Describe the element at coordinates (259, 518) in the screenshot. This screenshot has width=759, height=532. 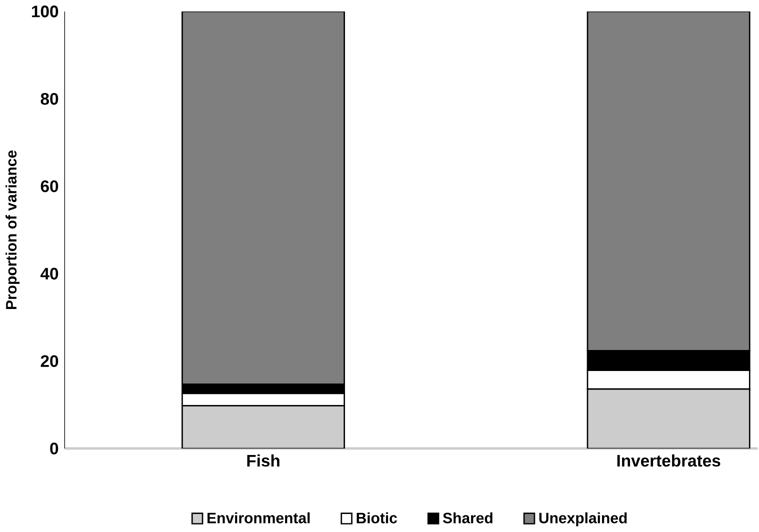
I see `legend-label: Environmental` at that location.